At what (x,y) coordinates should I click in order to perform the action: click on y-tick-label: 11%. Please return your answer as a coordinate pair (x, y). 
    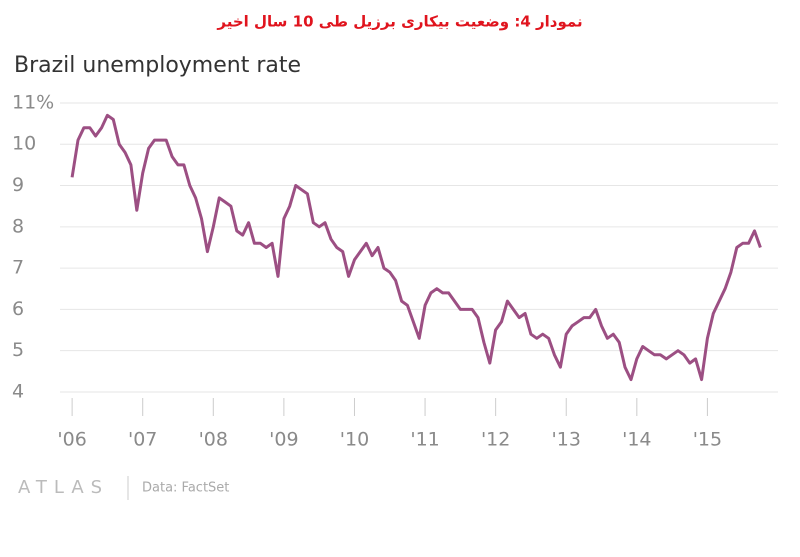
    Looking at the image, I should click on (33, 102).